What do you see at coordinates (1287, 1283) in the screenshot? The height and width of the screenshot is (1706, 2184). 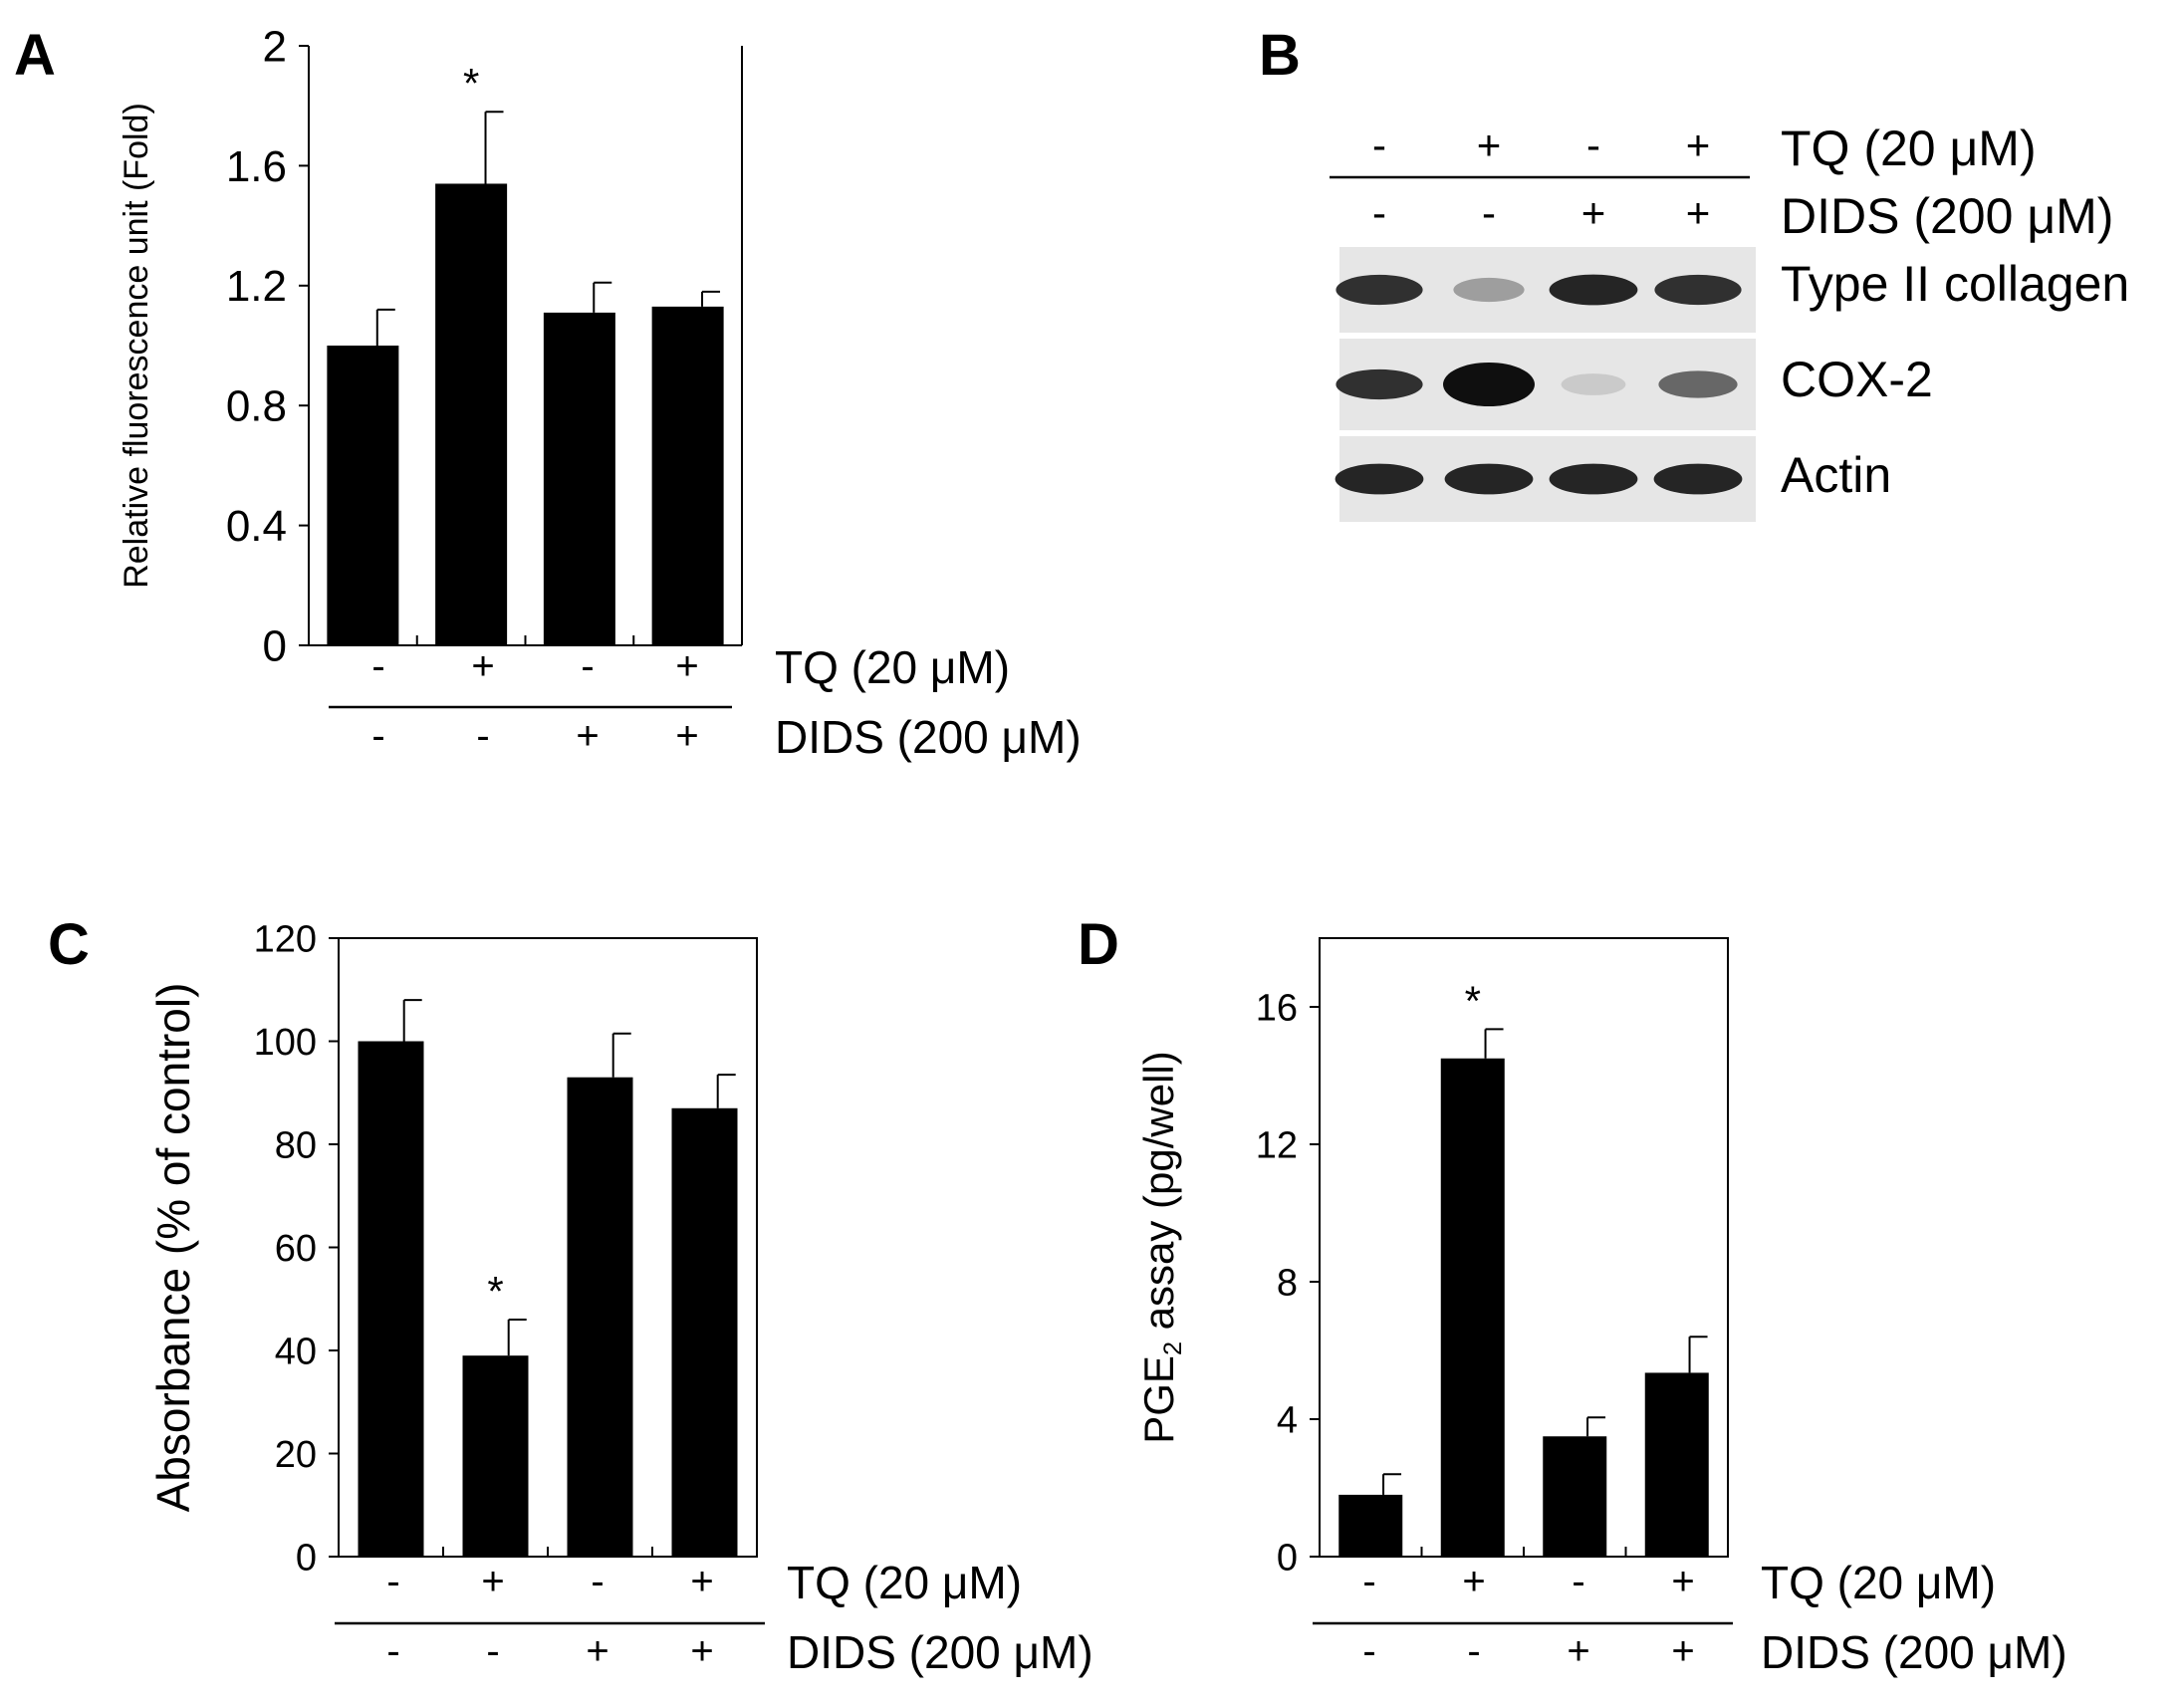 I see `y-tick-label-d: 8` at bounding box center [1287, 1283].